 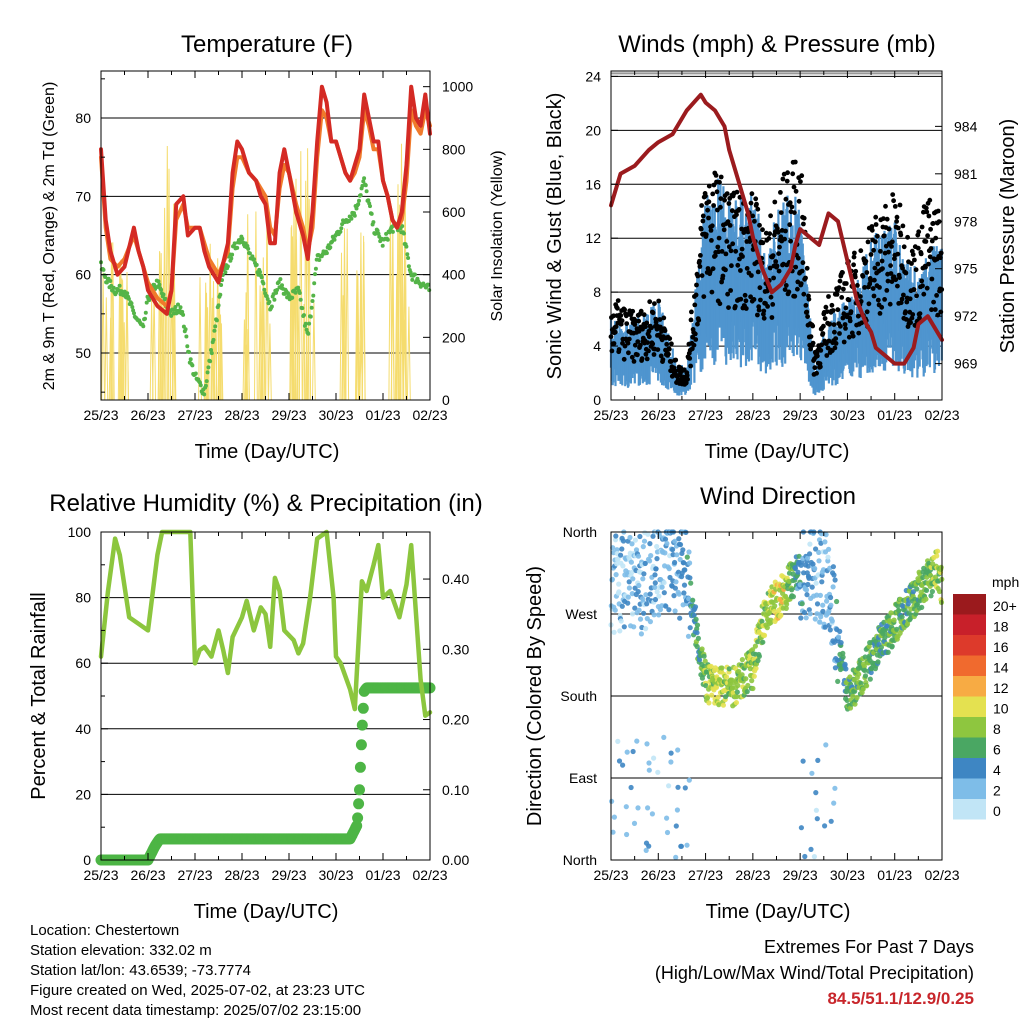 What do you see at coordinates (997, 750) in the screenshot?
I see `legend-label: 6` at bounding box center [997, 750].